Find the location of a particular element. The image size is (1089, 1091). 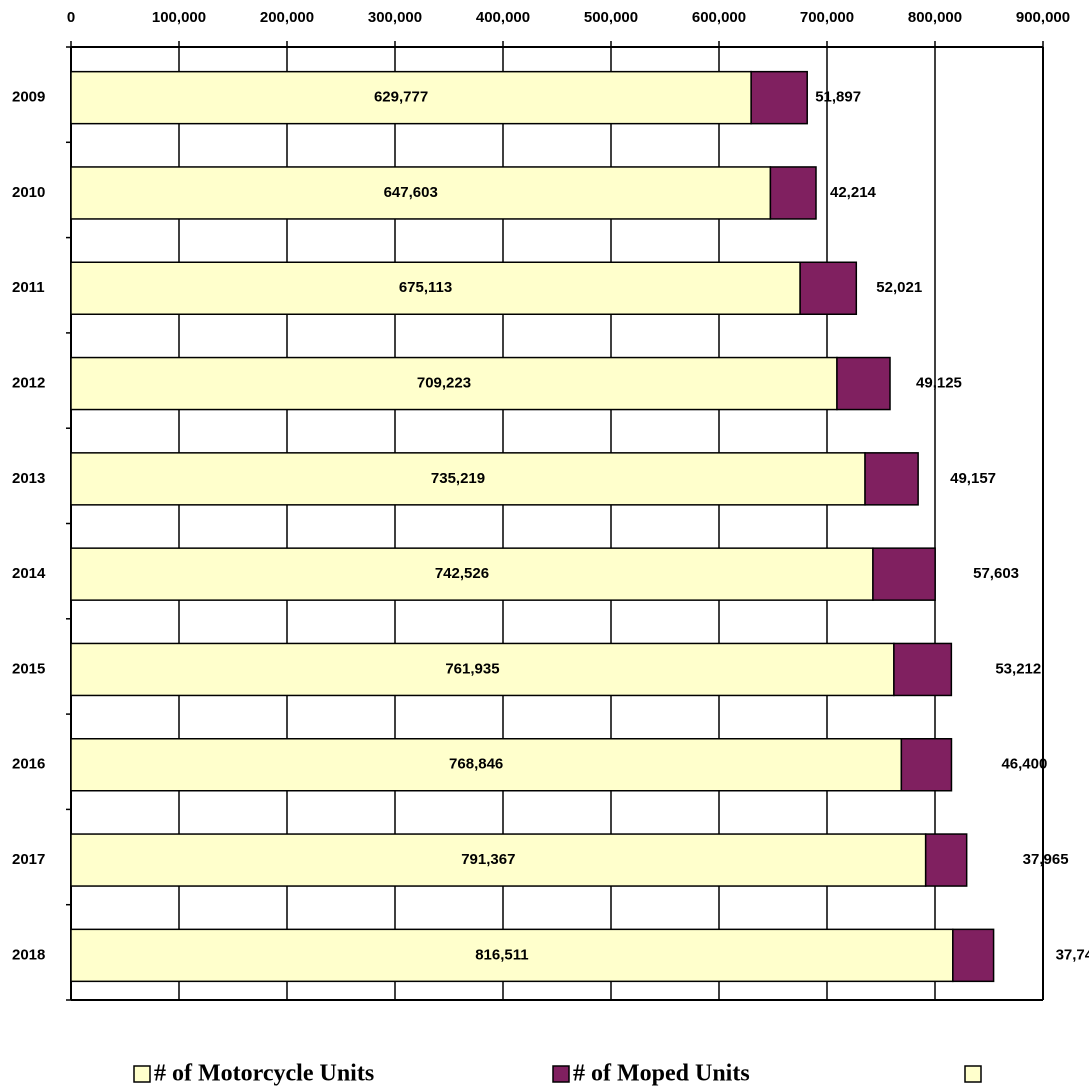

x-tick-label: 400,000 is located at coordinates (503, 17).